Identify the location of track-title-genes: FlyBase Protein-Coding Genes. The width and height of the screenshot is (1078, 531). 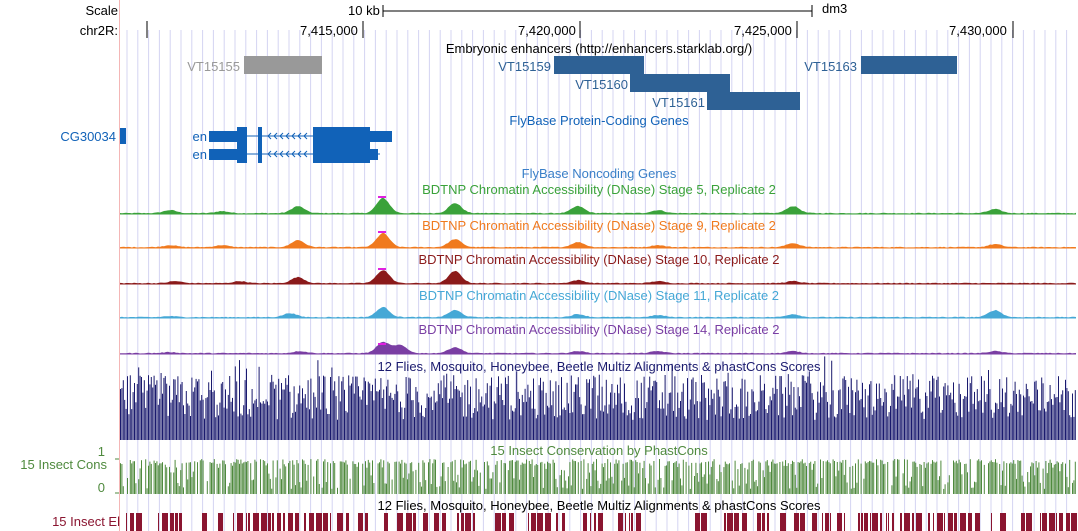
(599, 120).